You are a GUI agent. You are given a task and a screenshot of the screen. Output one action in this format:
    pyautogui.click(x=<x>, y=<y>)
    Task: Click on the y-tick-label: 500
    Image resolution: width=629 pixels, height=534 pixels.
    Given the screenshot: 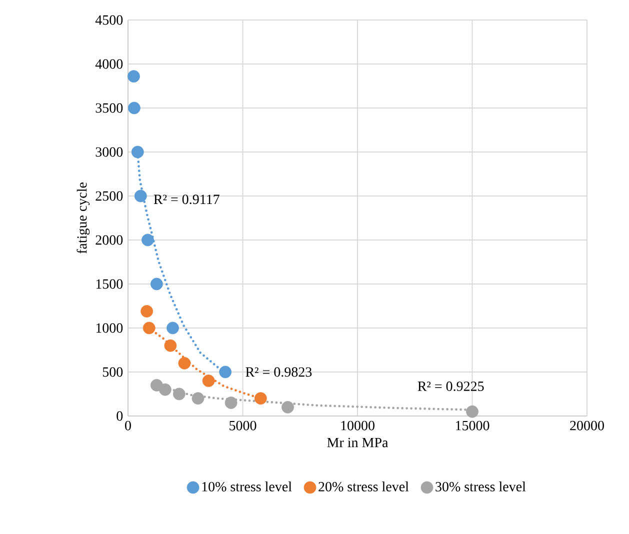 What is the action you would take?
    pyautogui.click(x=112, y=372)
    